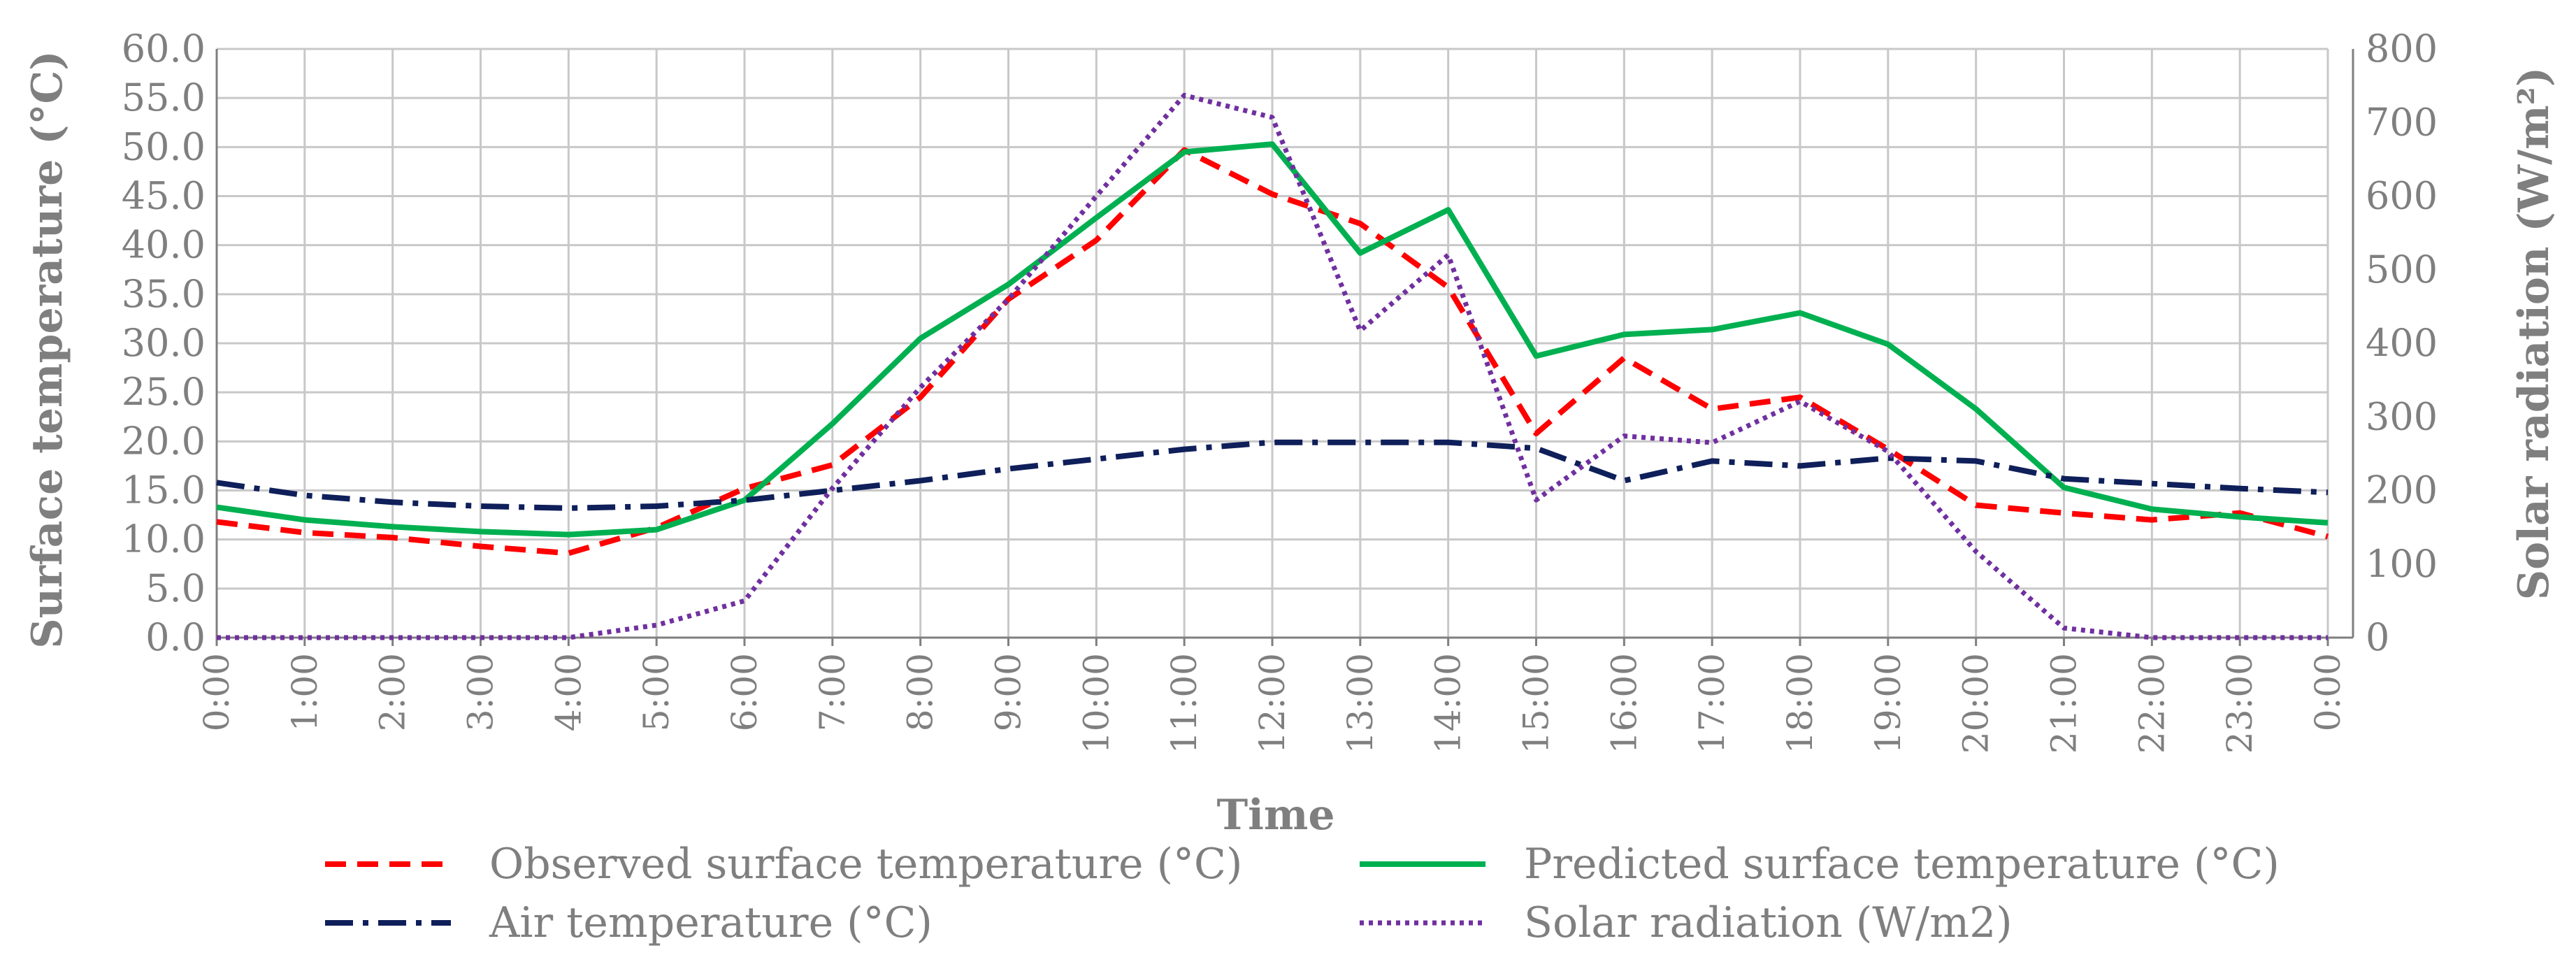 The height and width of the screenshot is (976, 2576). I want to click on y-tick-label: 55.0, so click(164, 98).